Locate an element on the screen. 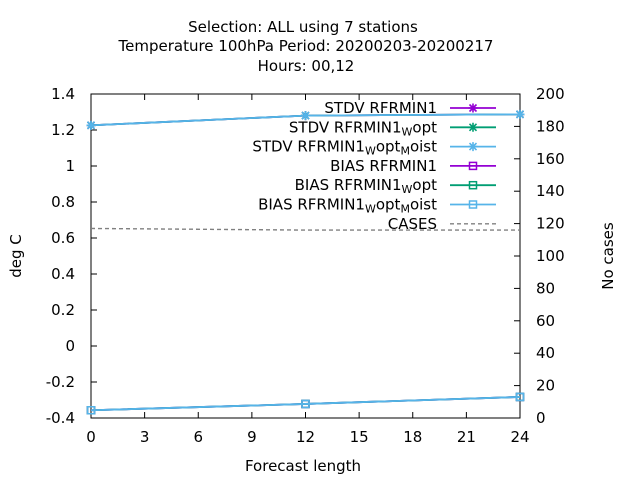 This screenshot has width=640, height=484. legend-label: STDV RFRMIN1WoptMoist is located at coordinates (344, 148).